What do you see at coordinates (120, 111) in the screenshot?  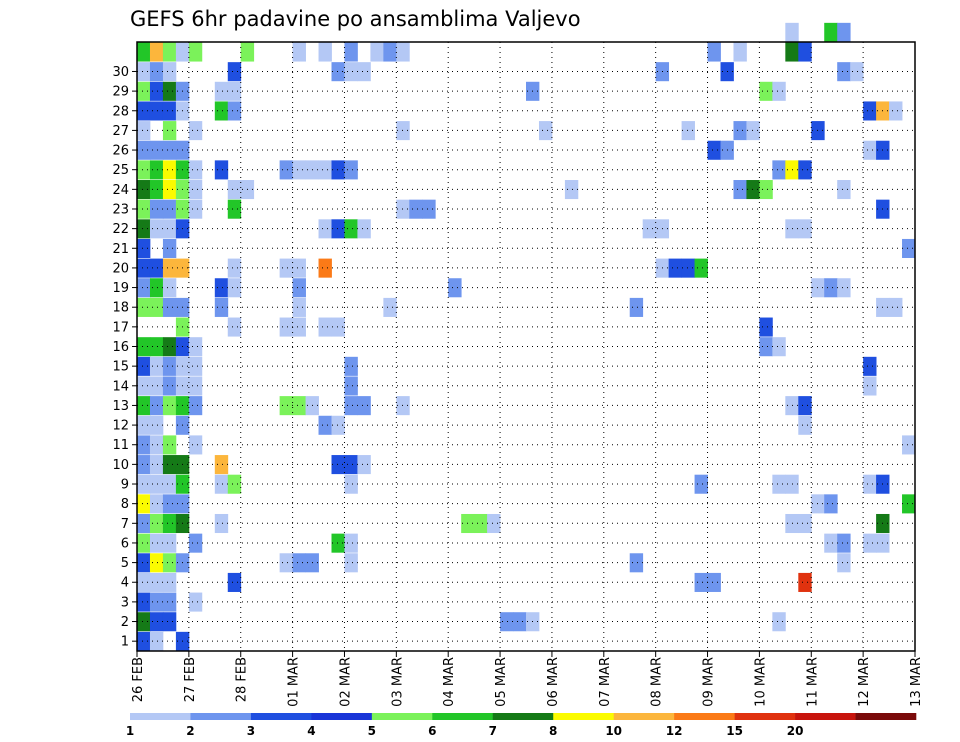 I see `y-tick-label: 28` at bounding box center [120, 111].